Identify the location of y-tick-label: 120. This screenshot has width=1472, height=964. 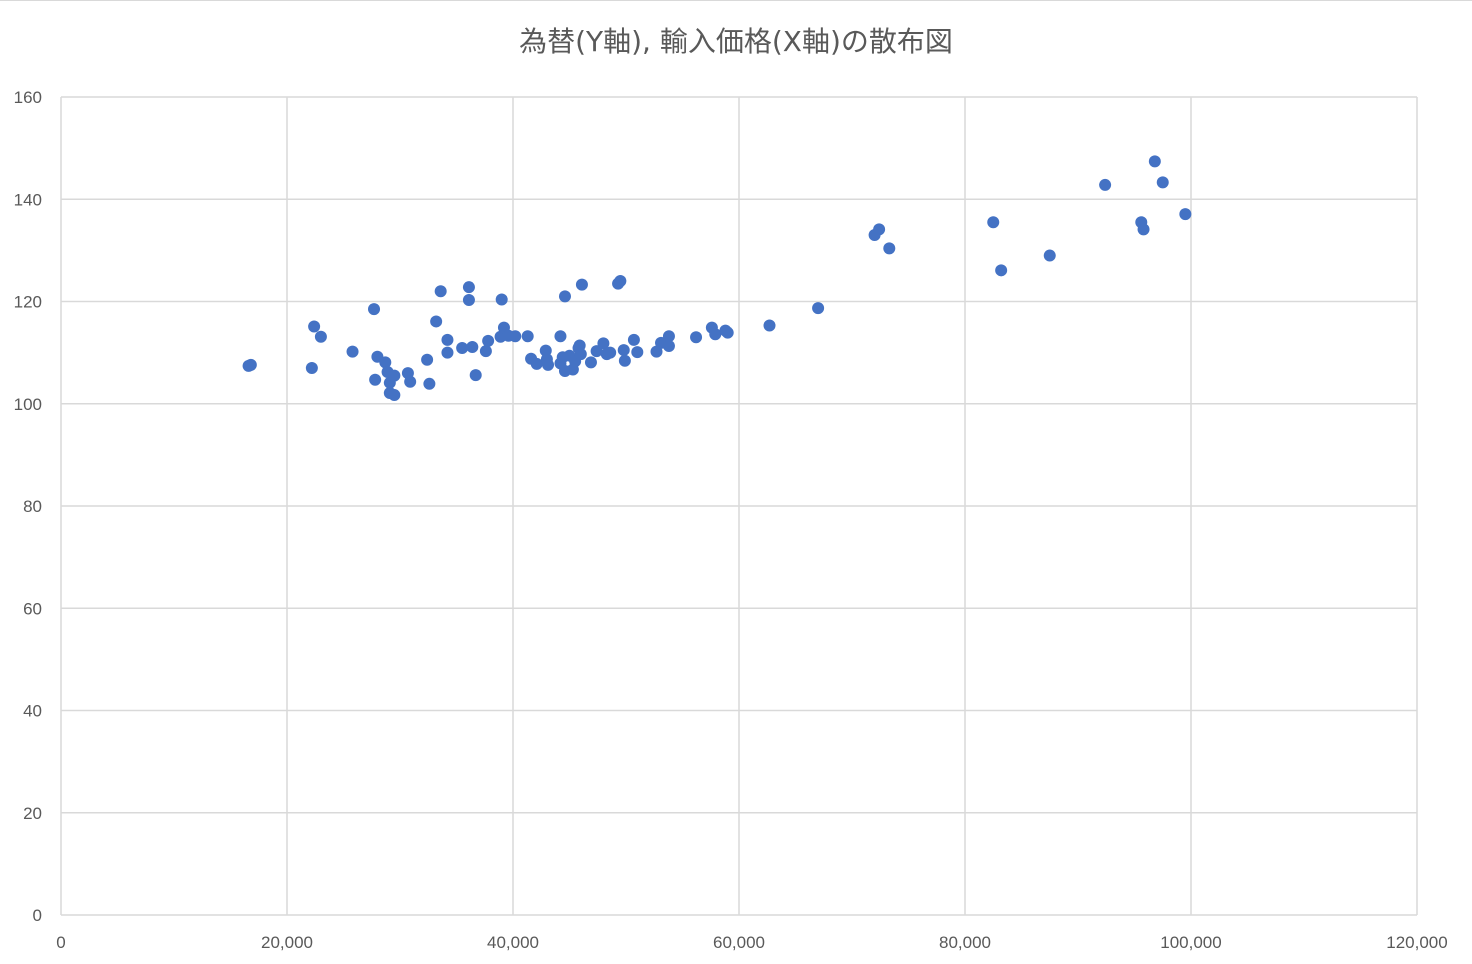
(28, 302).